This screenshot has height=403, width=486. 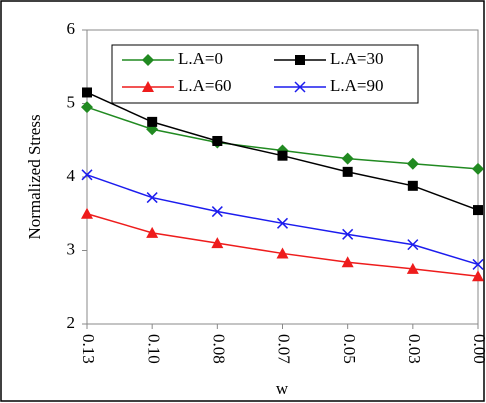 What do you see at coordinates (357, 58) in the screenshot?
I see `legend-label: L.A=30` at bounding box center [357, 58].